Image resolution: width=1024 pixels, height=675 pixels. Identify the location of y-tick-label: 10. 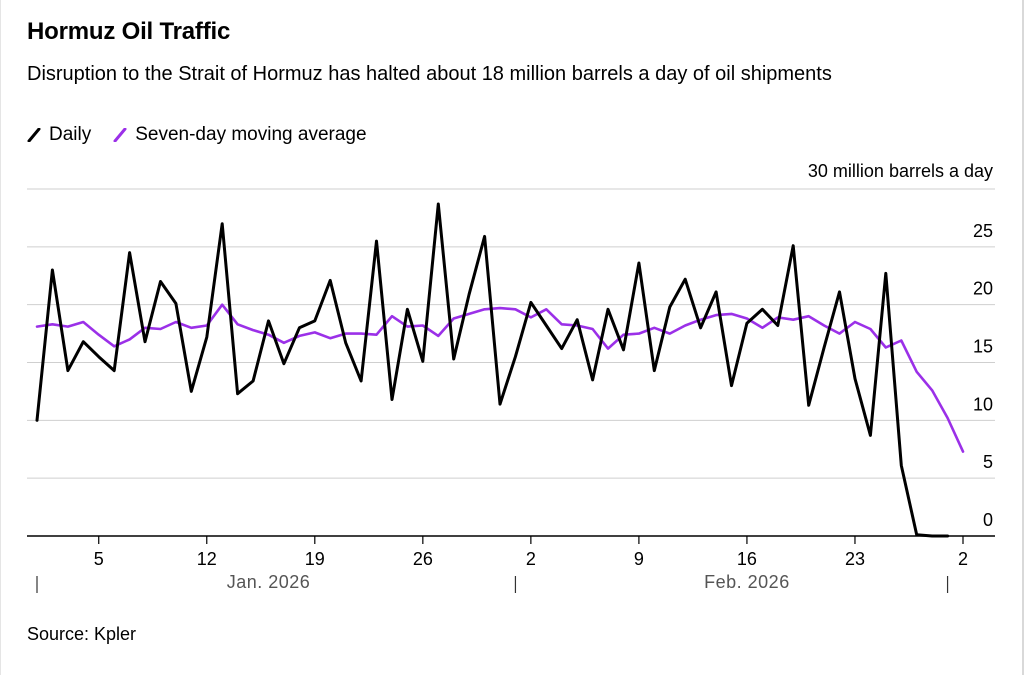
(983, 404).